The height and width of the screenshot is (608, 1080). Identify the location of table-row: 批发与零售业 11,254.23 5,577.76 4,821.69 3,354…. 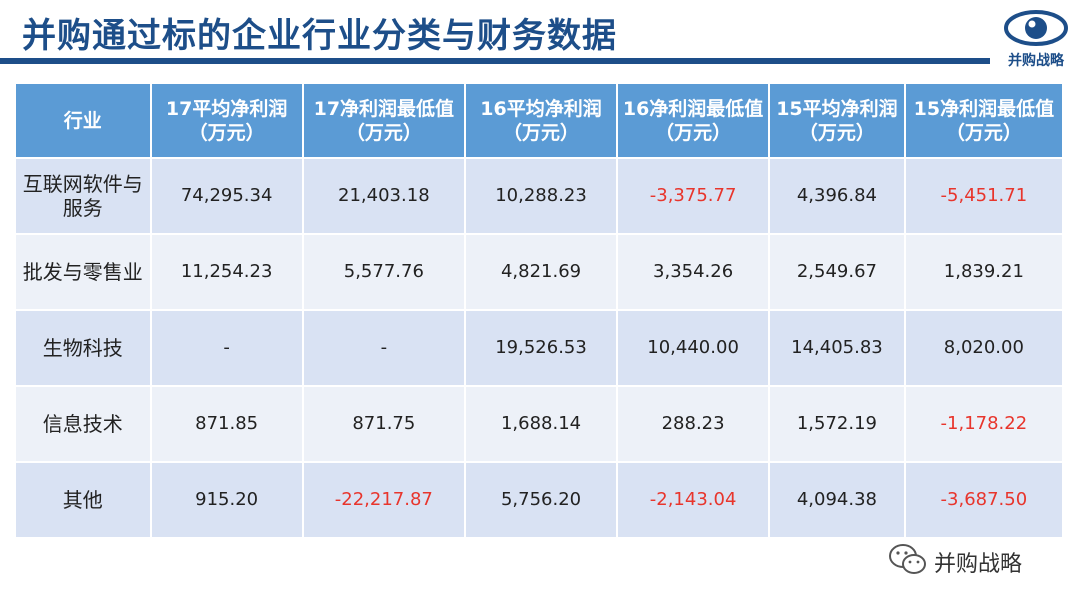
(539, 272).